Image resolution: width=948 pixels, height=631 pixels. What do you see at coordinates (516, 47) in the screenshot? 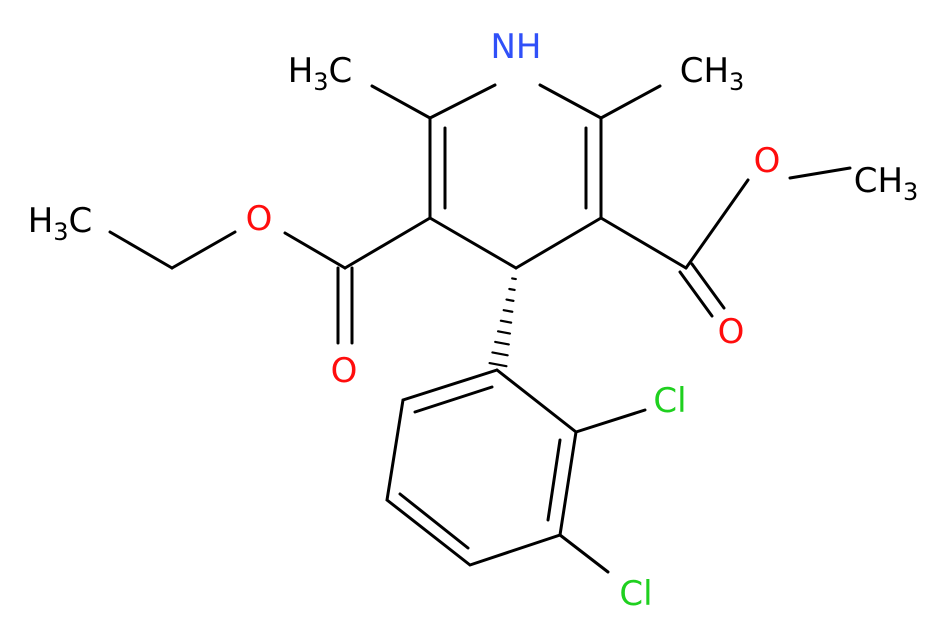
I see `atom-label: NH` at bounding box center [516, 47].